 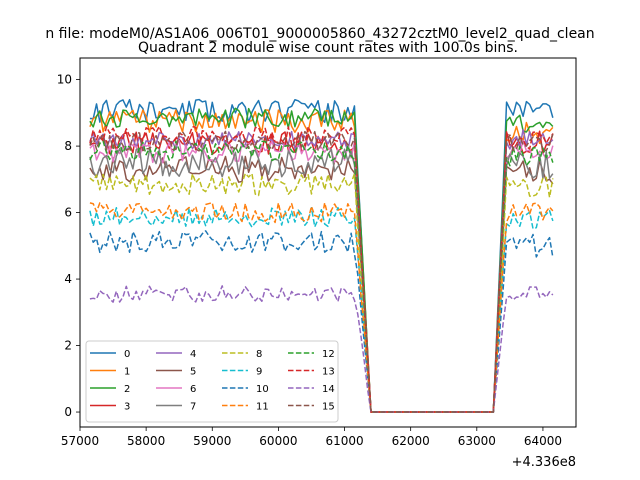 What do you see at coordinates (64, 80) in the screenshot?
I see `y-tick-label: 10` at bounding box center [64, 80].